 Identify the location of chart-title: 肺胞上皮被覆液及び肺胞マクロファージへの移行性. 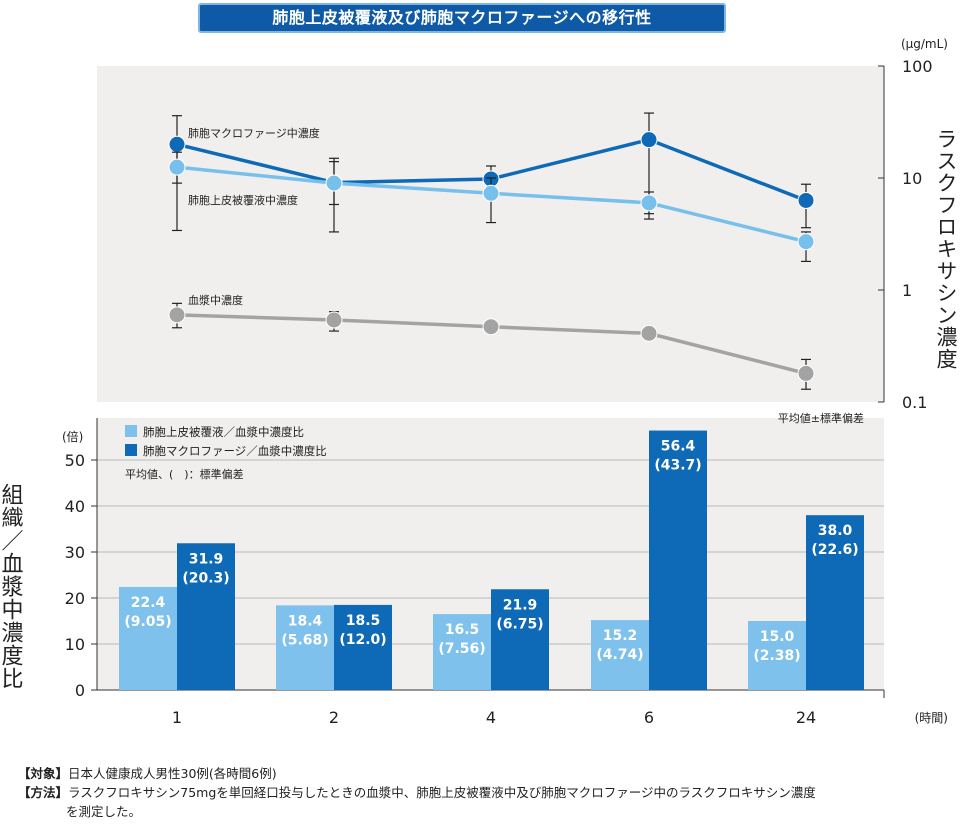
(462, 18).